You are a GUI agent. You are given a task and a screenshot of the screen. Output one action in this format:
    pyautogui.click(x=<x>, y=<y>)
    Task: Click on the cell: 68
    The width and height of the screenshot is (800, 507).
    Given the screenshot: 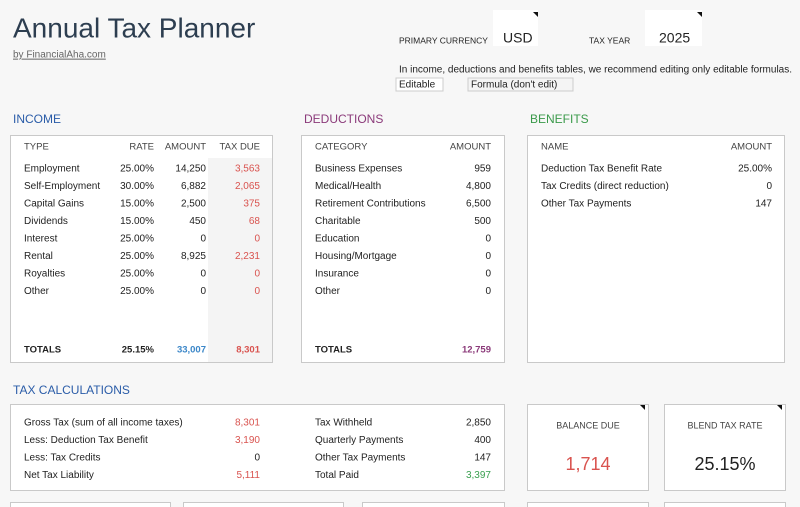 What is the action you would take?
    pyautogui.click(x=255, y=221)
    